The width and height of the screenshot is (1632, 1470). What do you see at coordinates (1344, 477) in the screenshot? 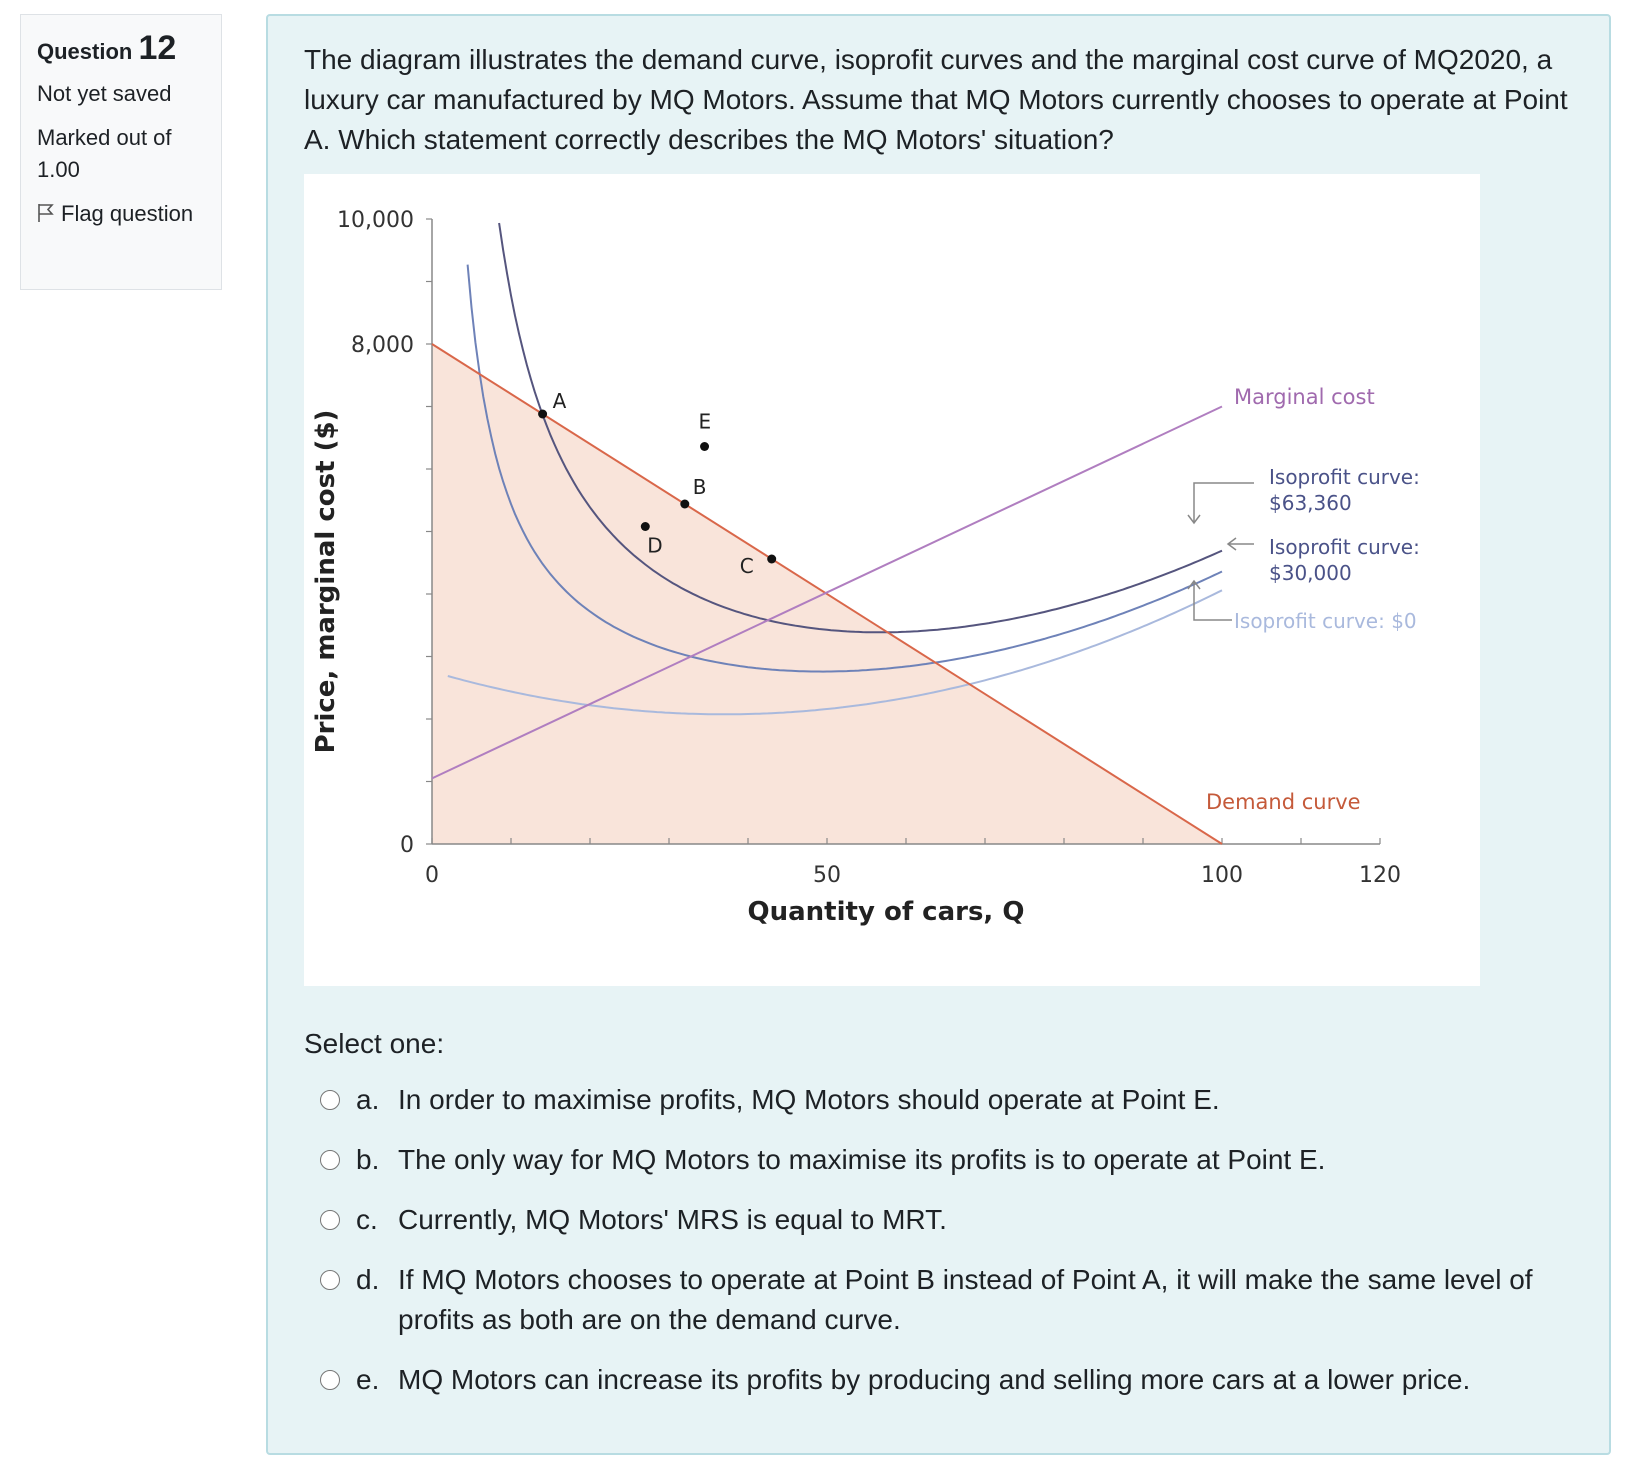
I see `isoprofit-label-1: Isoprofit curve:` at bounding box center [1344, 477].